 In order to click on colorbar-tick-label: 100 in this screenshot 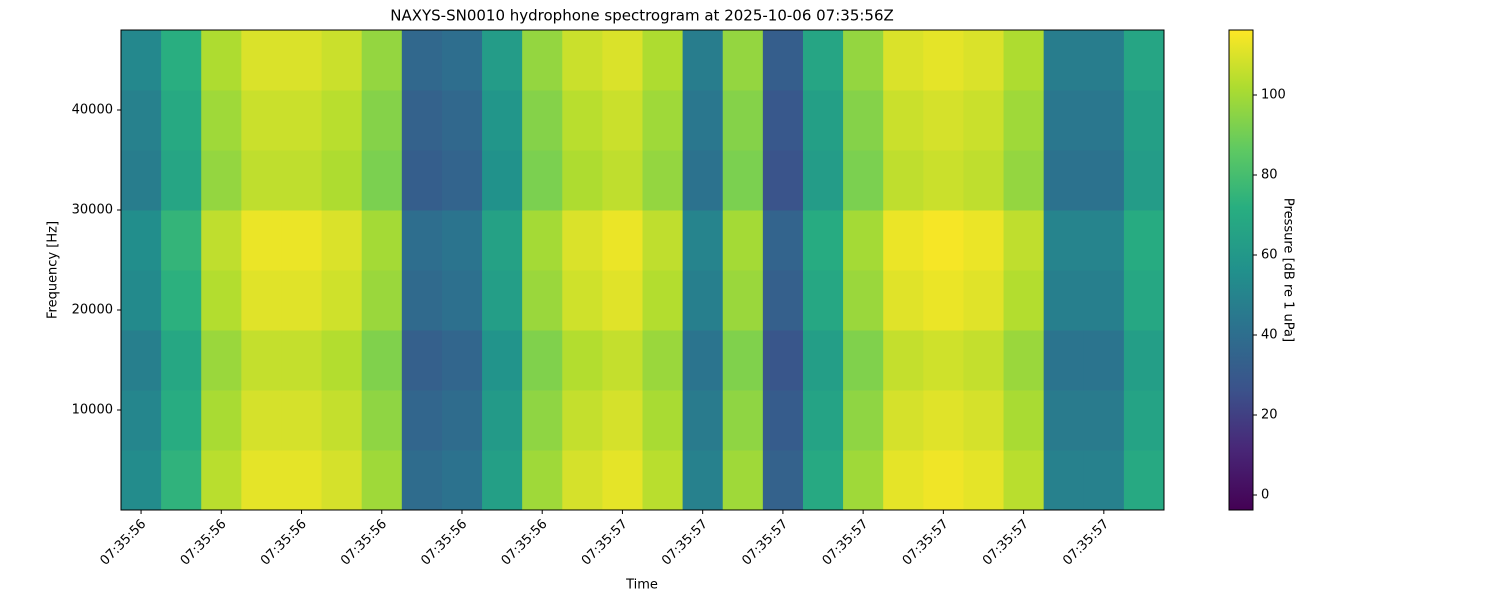, I will do `click(1273, 95)`.